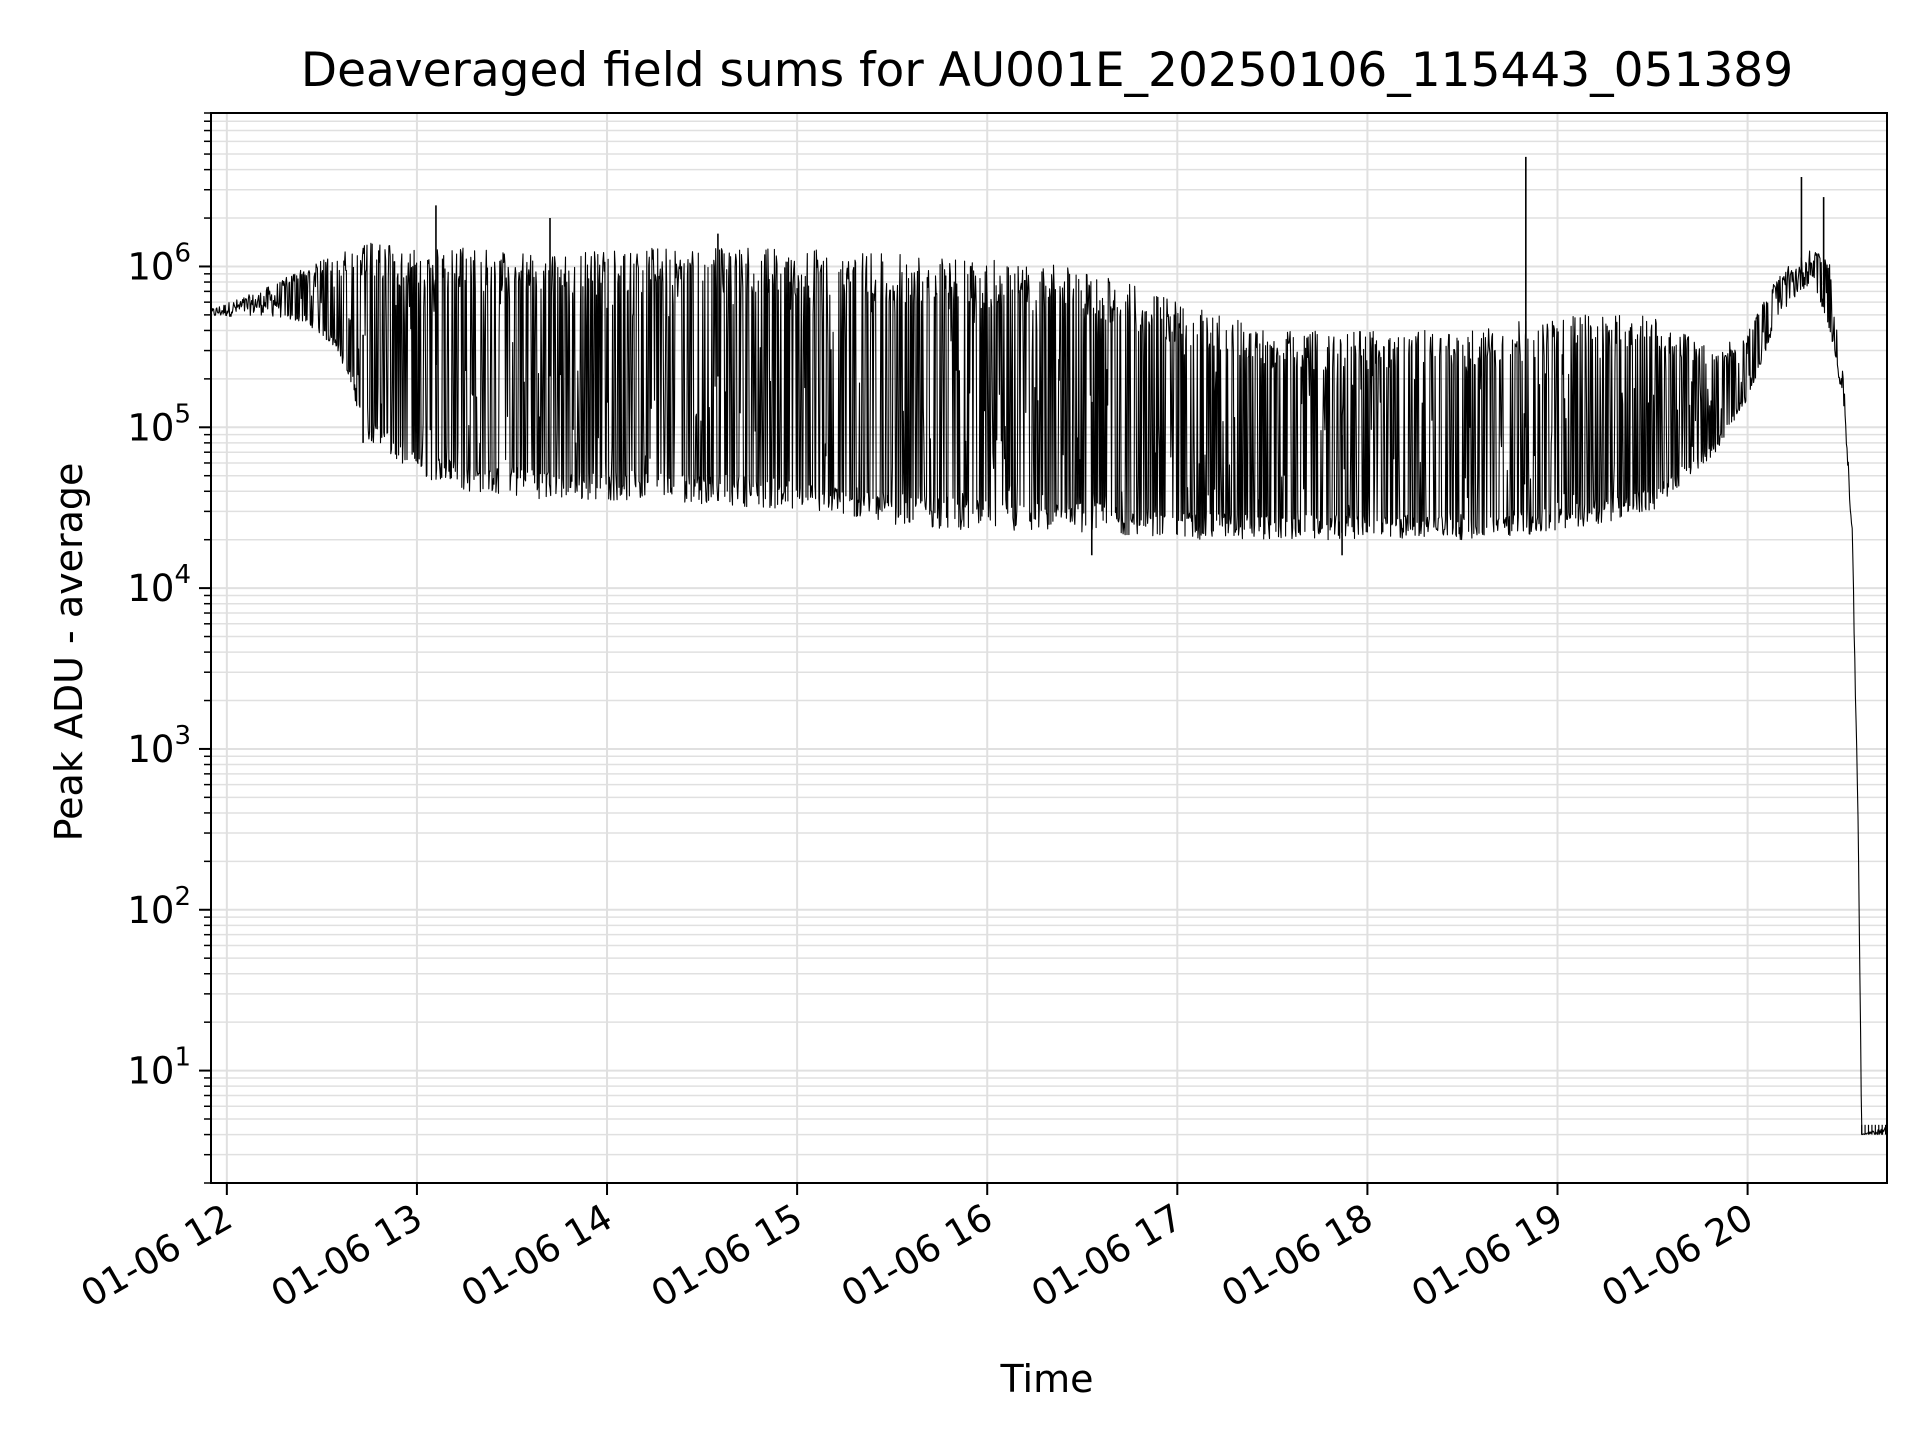 This screenshot has width=1920, height=1440. Describe the element at coordinates (159, 263) in the screenshot. I see `y-tick-label: 10⁶` at that location.